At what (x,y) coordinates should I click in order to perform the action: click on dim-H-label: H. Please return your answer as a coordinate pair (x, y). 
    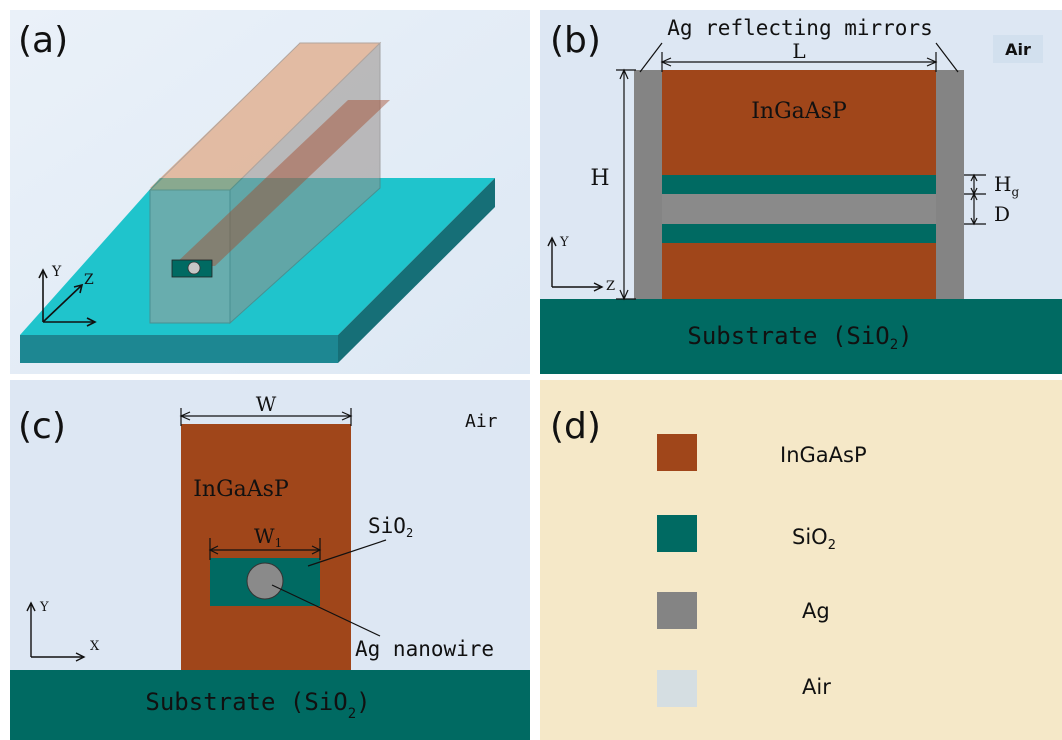
    Looking at the image, I should click on (599, 178).